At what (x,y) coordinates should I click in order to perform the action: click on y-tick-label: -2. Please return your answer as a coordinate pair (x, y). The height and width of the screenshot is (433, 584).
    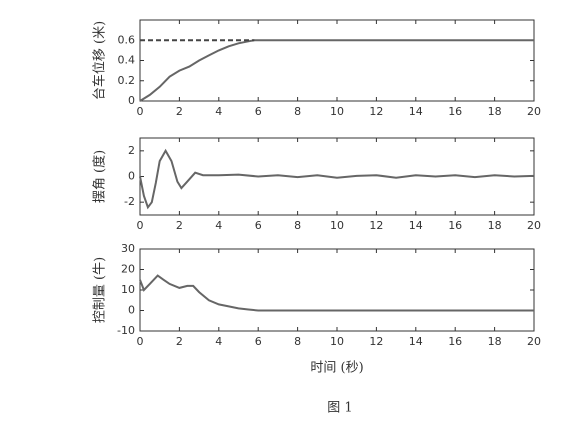
    Looking at the image, I should click on (129, 201).